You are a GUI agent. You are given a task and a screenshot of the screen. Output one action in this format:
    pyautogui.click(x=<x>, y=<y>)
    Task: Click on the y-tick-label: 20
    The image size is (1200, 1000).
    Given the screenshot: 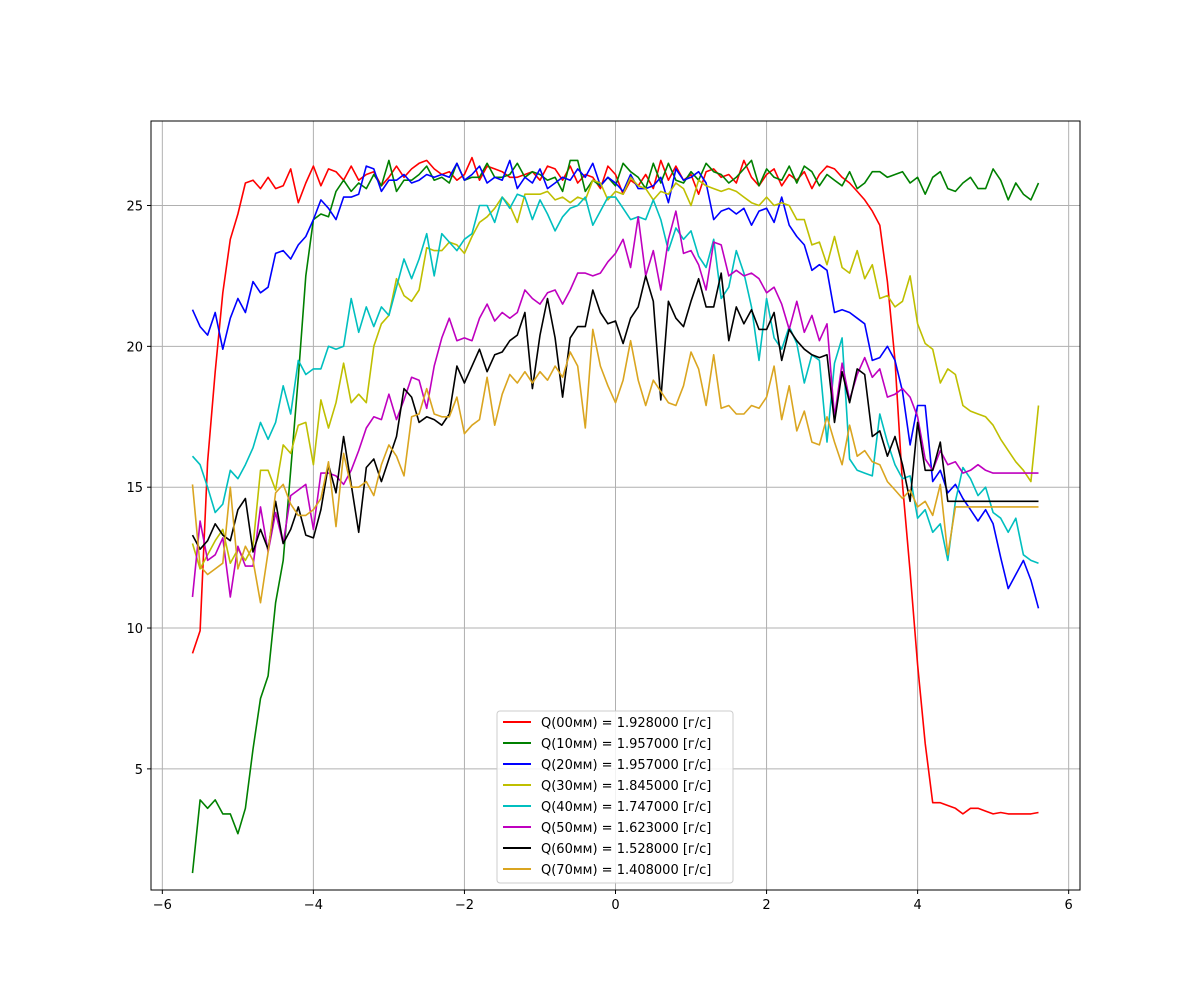 What is the action you would take?
    pyautogui.click(x=134, y=347)
    